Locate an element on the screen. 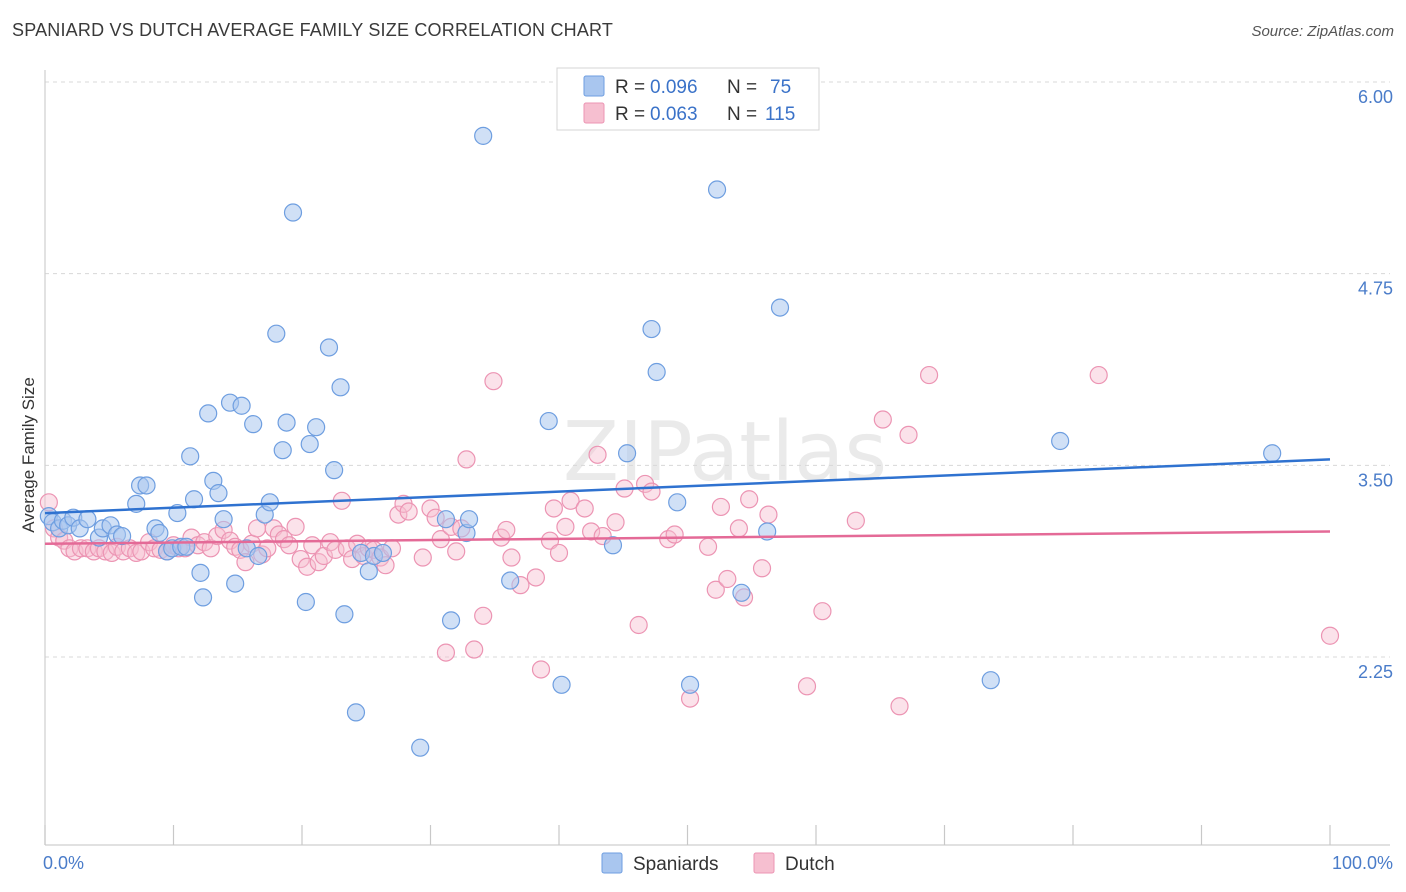 The width and height of the screenshot is (1406, 892). x-tick-label-1: 100.0% is located at coordinates (1362, 863).